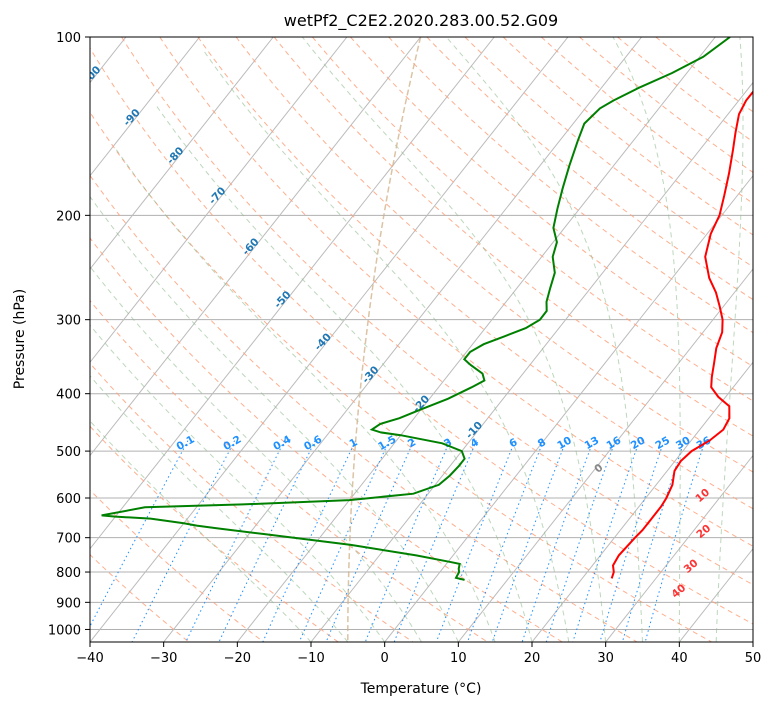 This screenshot has height=708, width=775. I want to click on y-tick-label: 200, so click(68, 216).